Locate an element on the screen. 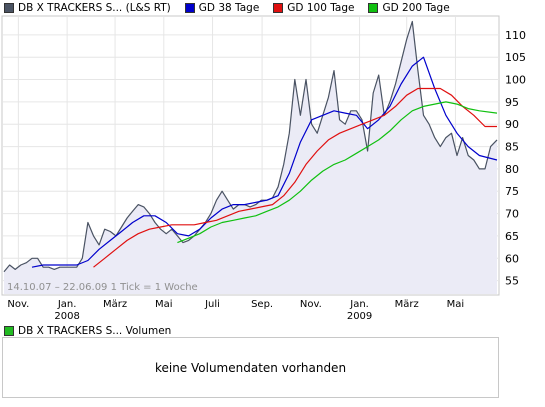 This screenshot has width=545, height=407. volume-empty-message: keine Volumendaten vorhanden is located at coordinates (250, 367).